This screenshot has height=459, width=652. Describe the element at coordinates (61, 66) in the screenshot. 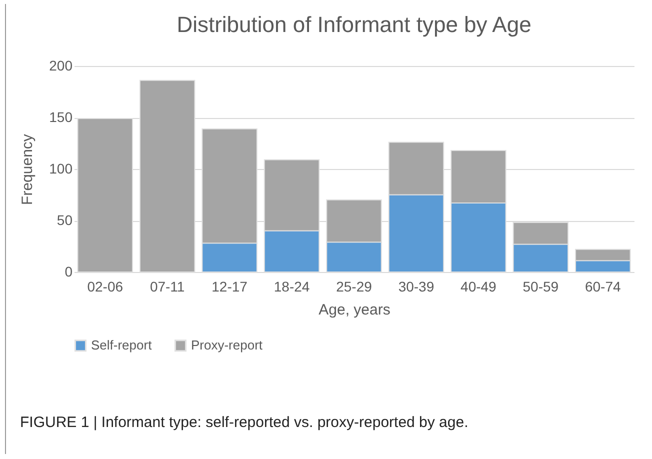

I see `y-tick-label: 200` at that location.